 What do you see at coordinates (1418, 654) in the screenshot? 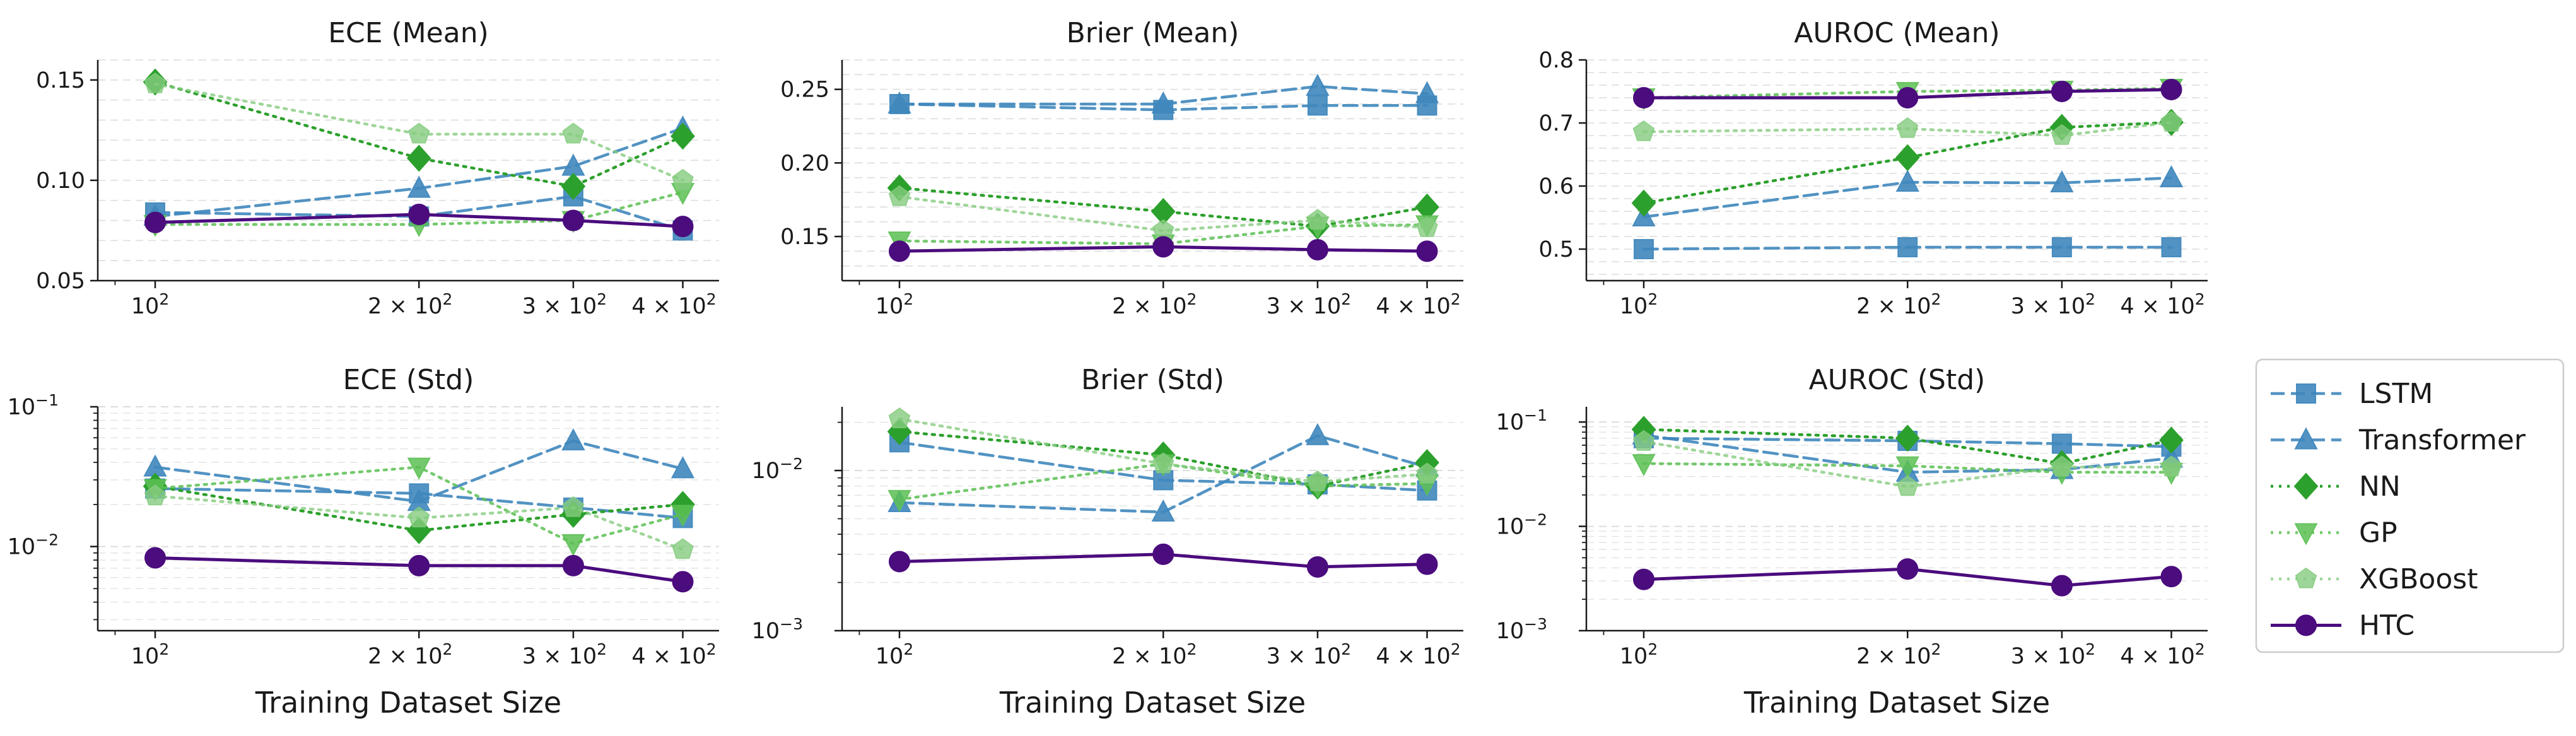
I see `x-tick-label: 4 × 10²` at bounding box center [1418, 654].